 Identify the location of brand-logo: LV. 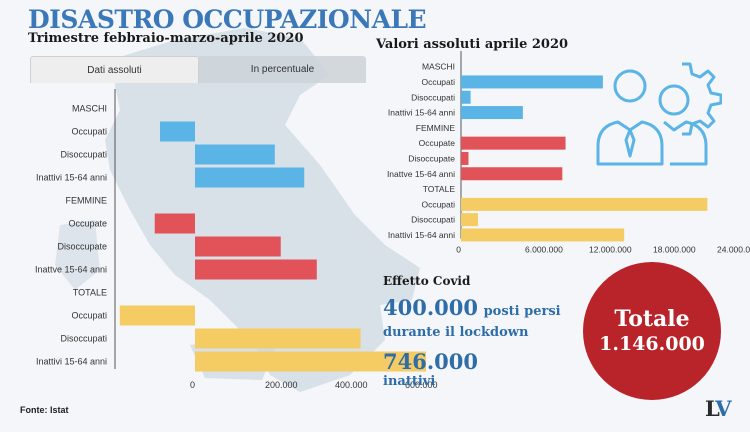
(718, 408).